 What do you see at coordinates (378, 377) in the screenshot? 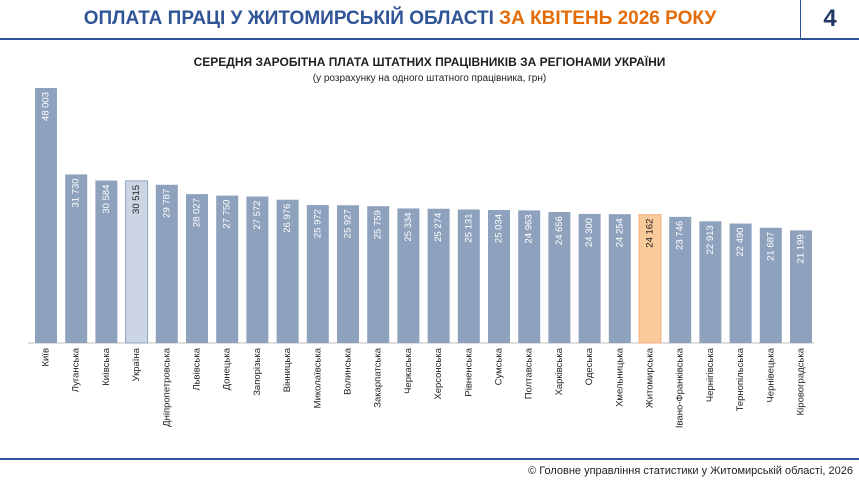
I see `category-label-12: Закарпатська` at bounding box center [378, 377].